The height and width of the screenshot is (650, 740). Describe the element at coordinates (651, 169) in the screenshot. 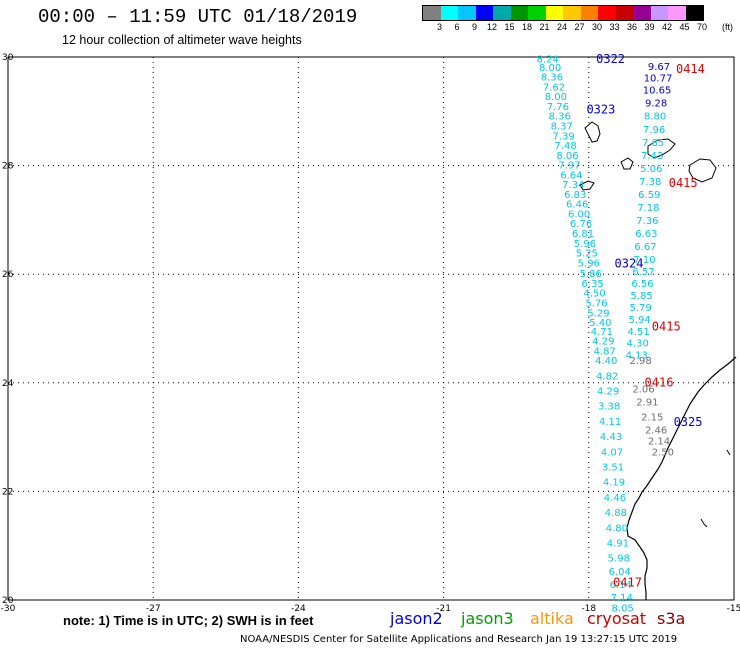

I see `wave-height-value: 5.06` at that location.